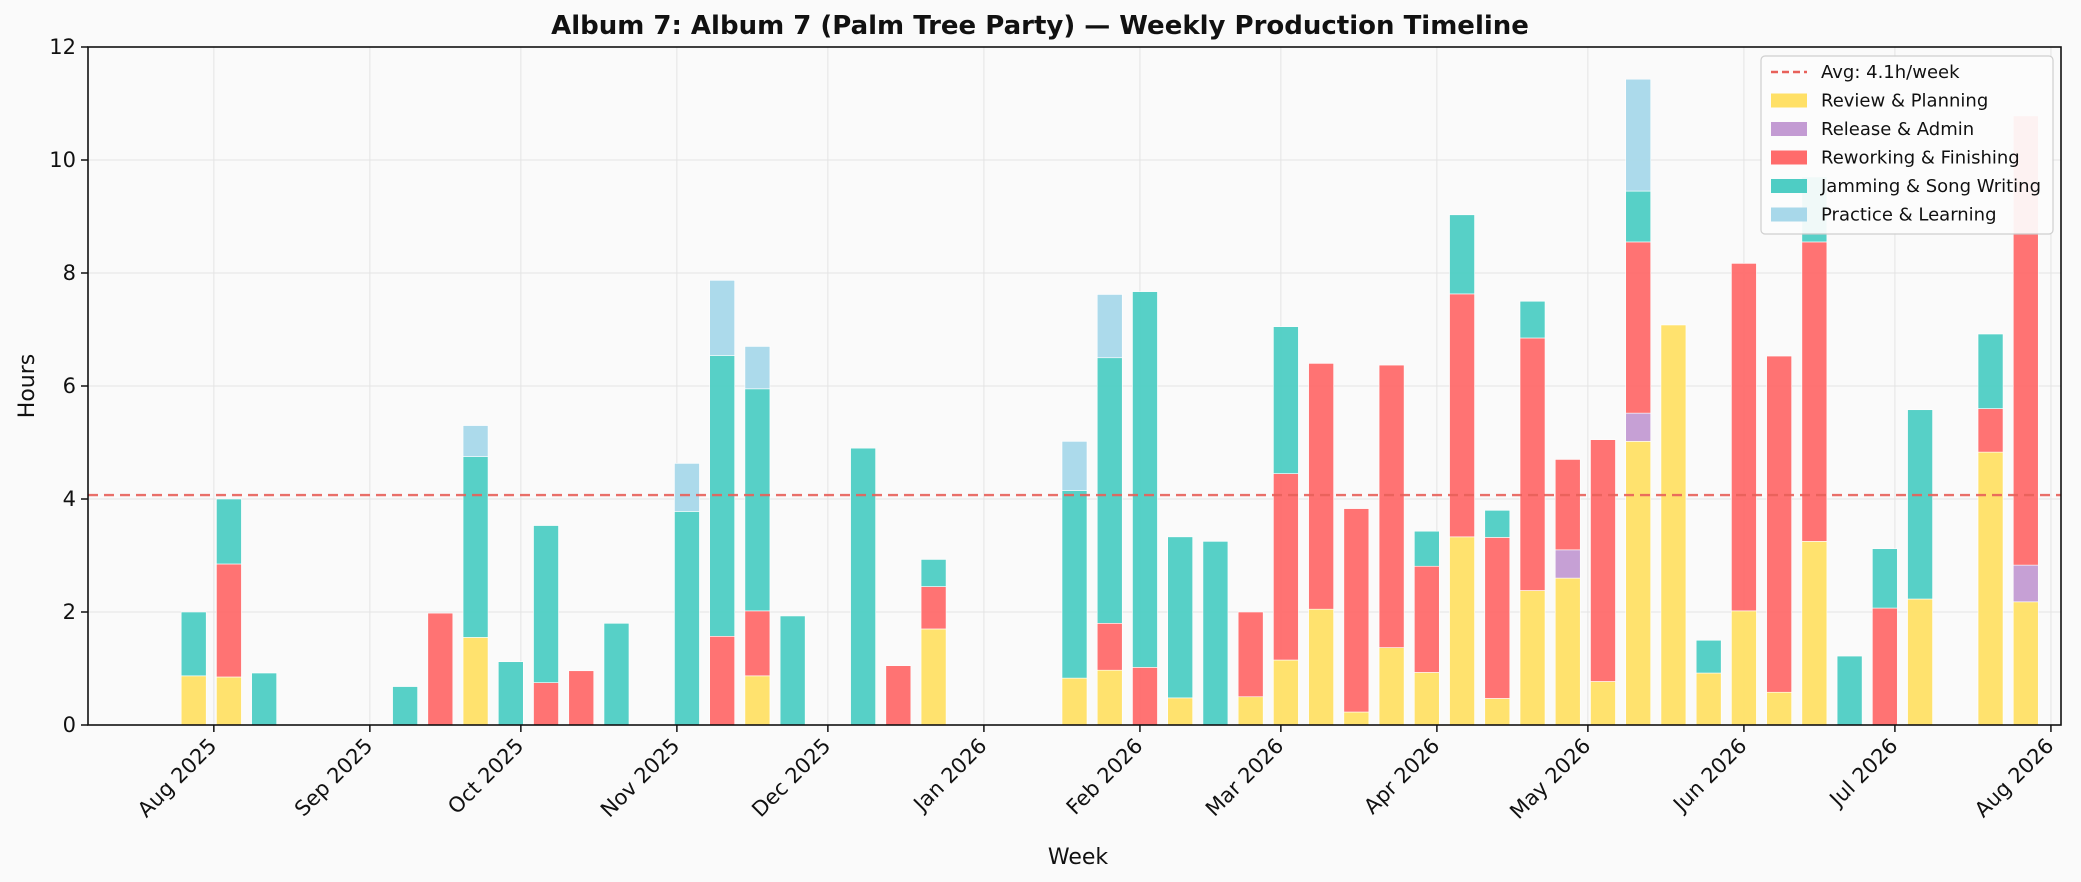  Describe the element at coordinates (1789, 100) in the screenshot. I see `legend-swatch-review-planning` at that location.